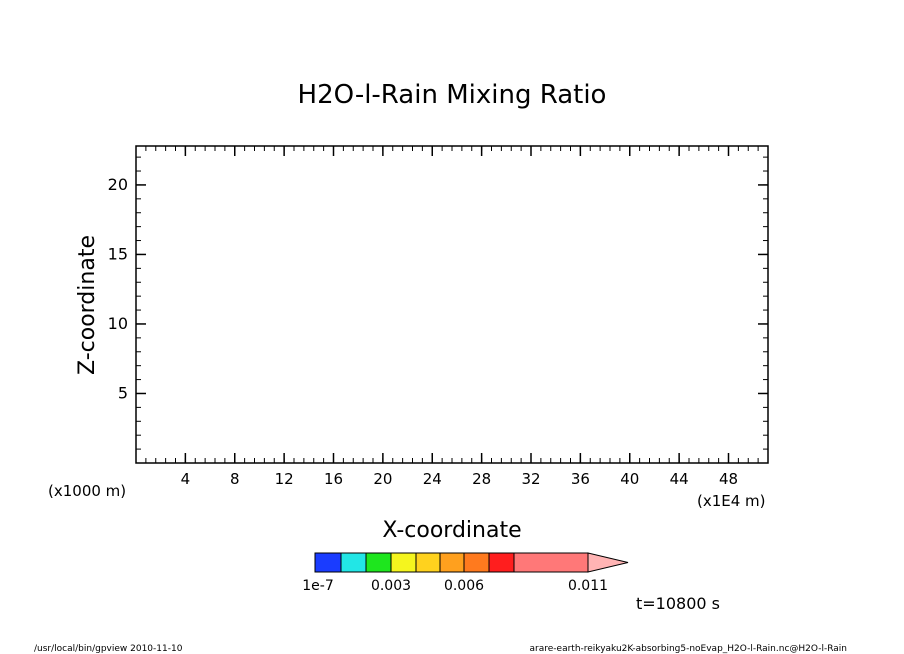 Image resolution: width=904 pixels, height=654 pixels. What do you see at coordinates (186, 479) in the screenshot?
I see `x-tick-label: 4` at bounding box center [186, 479].